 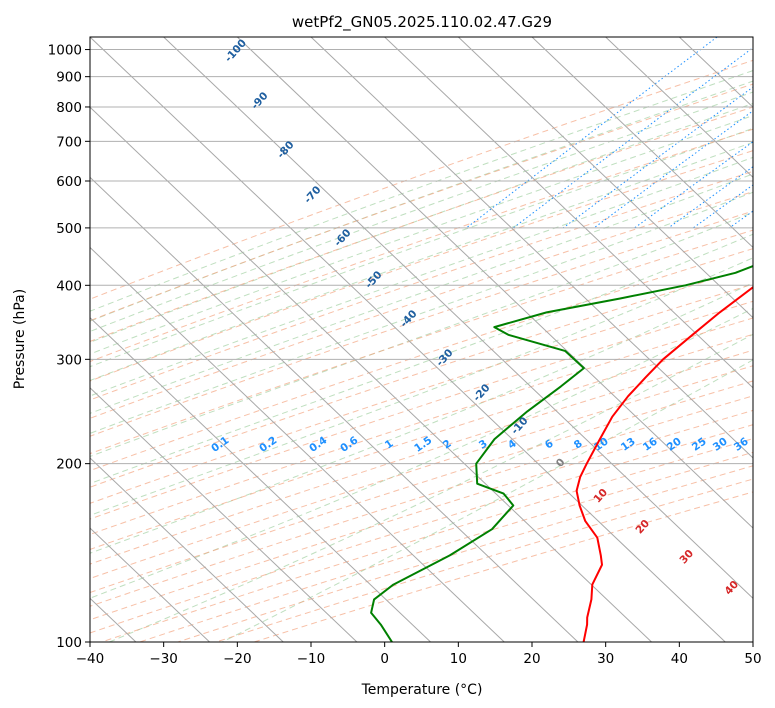 What do you see at coordinates (600, 496) in the screenshot?
I see `moist-adiabat-label: 10` at bounding box center [600, 496].